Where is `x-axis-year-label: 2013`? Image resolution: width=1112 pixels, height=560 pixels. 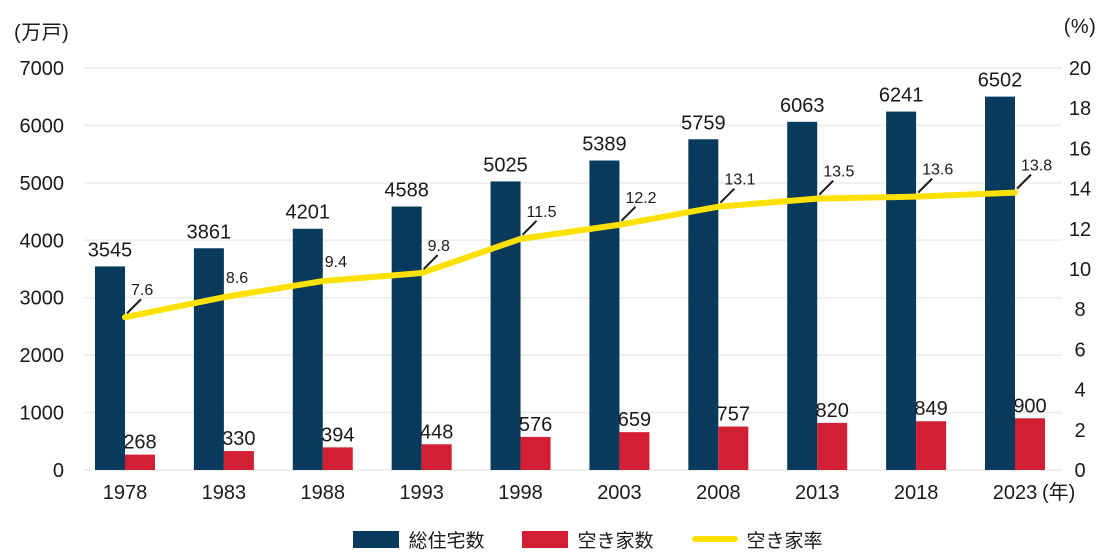
x-axis-year-label: 2013 is located at coordinates (817, 493).